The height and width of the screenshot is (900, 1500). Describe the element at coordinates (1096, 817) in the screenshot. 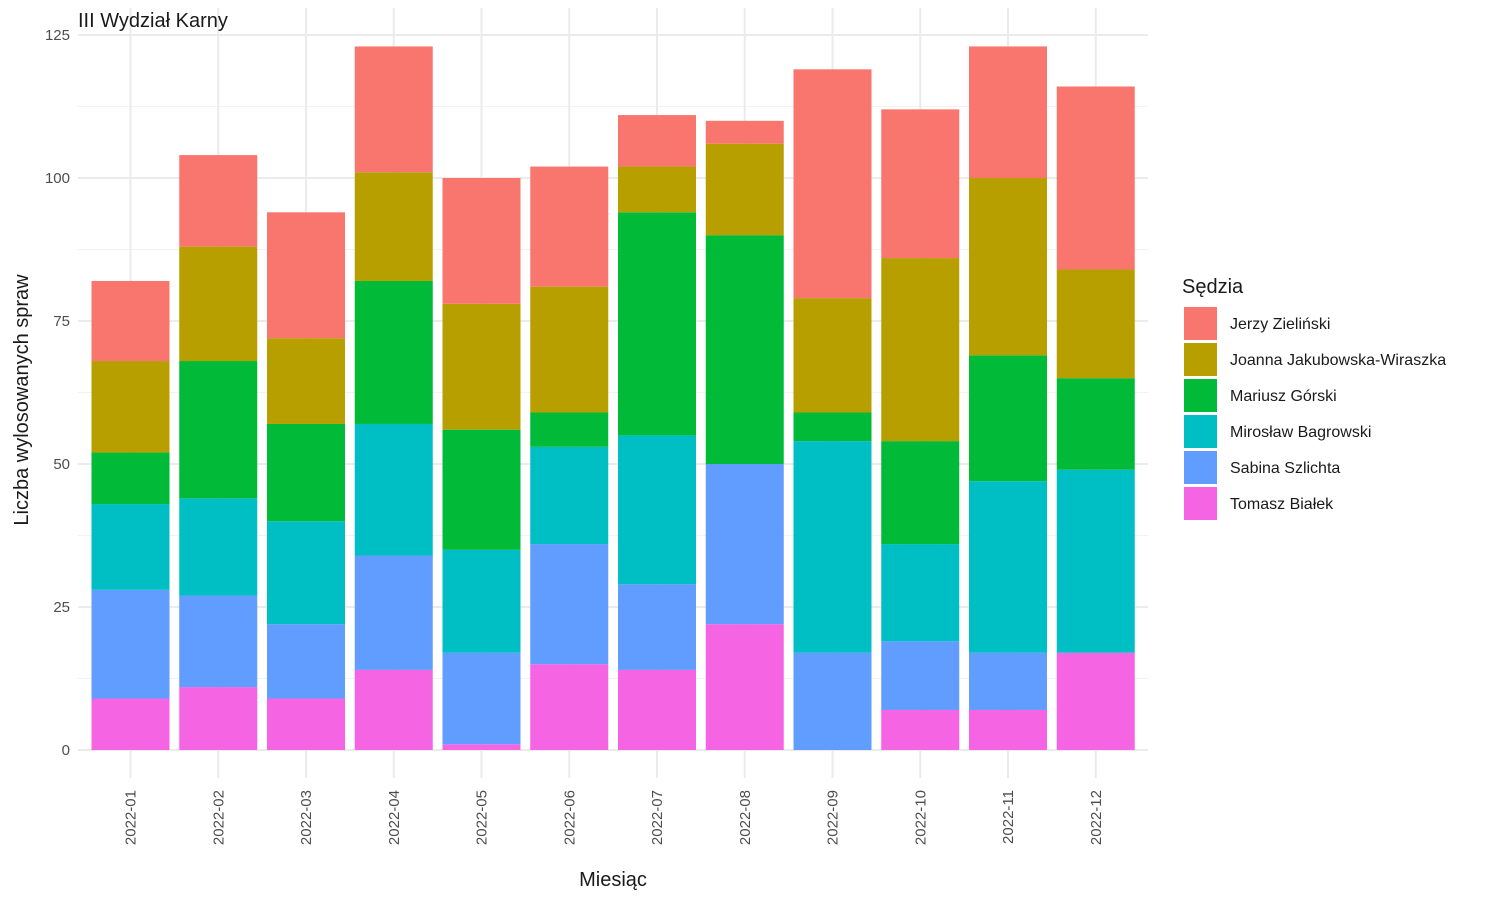

I see `x-tick-label: 2022-12` at that location.